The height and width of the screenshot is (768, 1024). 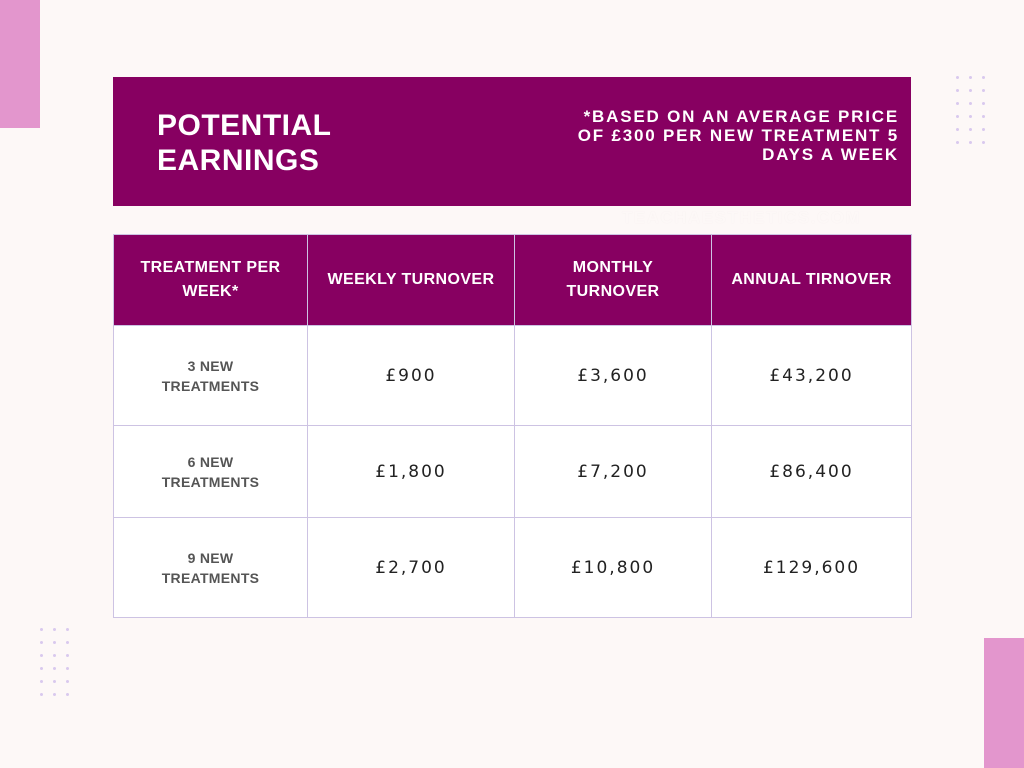 I want to click on weekly-value: £1,800, so click(x=411, y=471).